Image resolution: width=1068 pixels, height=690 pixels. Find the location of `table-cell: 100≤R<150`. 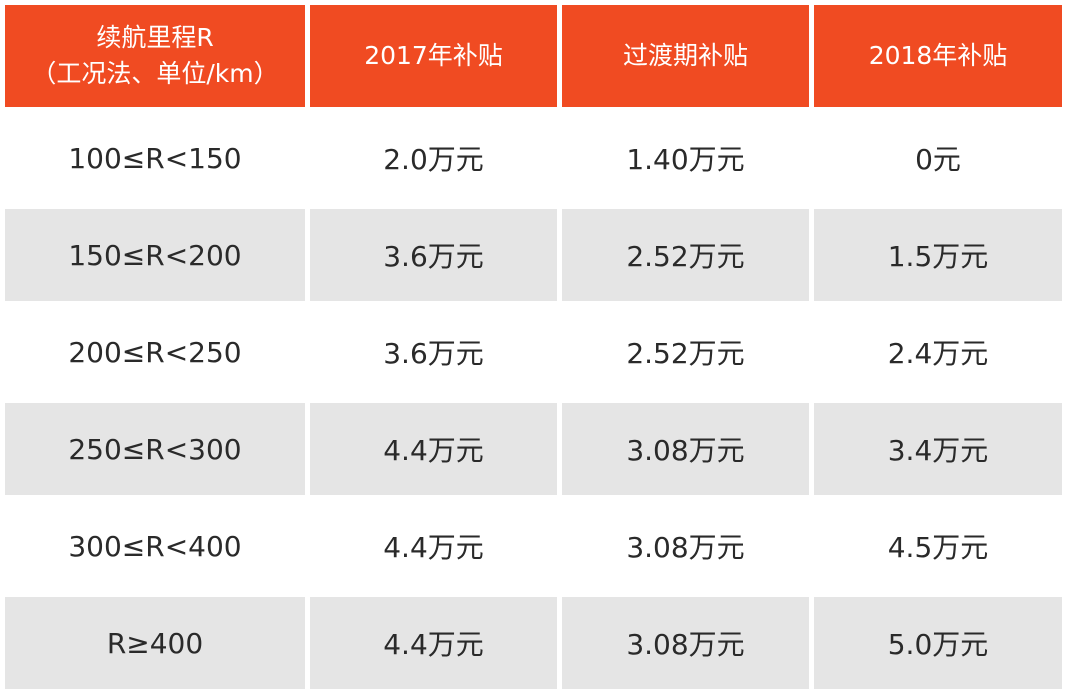

table-cell: 100≤R<150 is located at coordinates (155, 158).